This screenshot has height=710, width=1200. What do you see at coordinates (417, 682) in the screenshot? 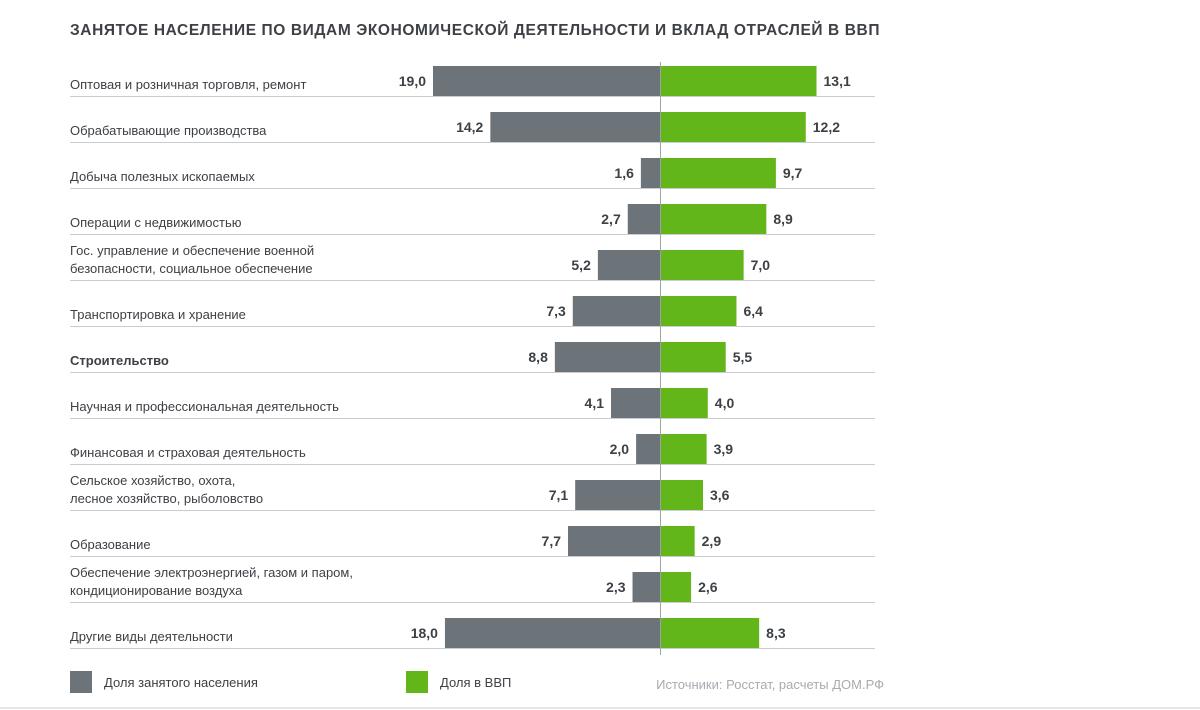
I see `legend-gdp-swatch` at bounding box center [417, 682].